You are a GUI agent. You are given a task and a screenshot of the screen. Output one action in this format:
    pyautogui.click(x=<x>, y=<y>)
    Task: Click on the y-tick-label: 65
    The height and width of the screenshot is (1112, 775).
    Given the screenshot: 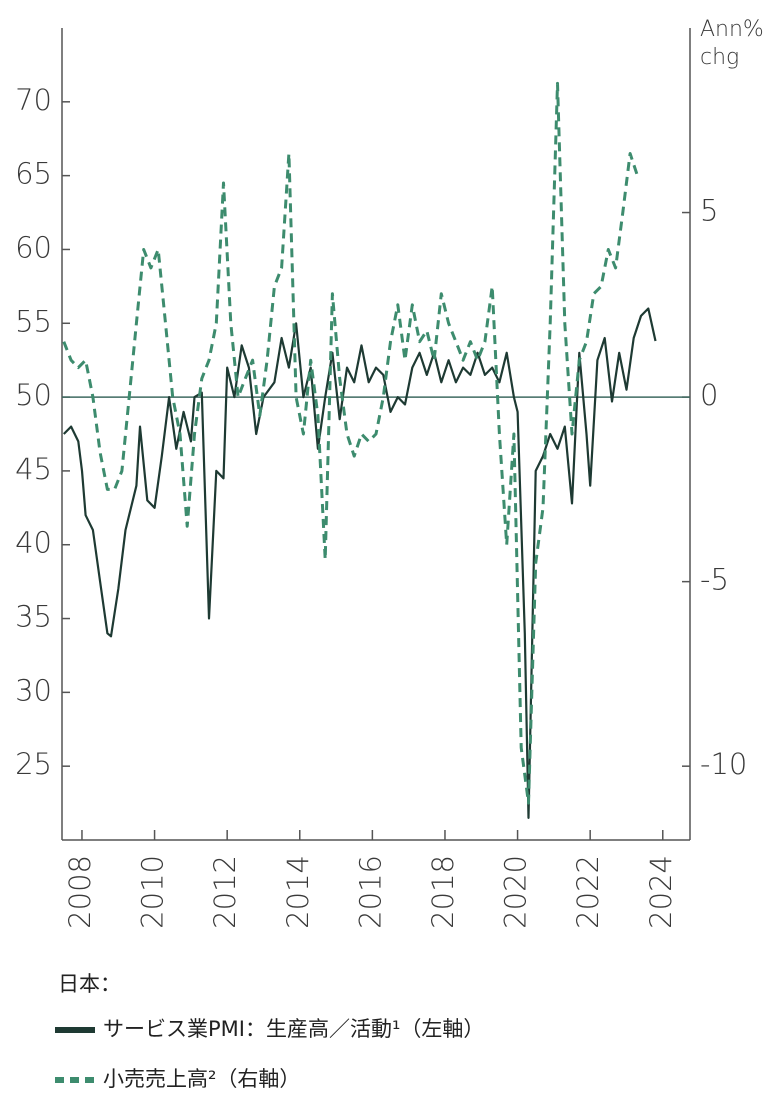 What is the action you would take?
    pyautogui.click(x=33, y=174)
    